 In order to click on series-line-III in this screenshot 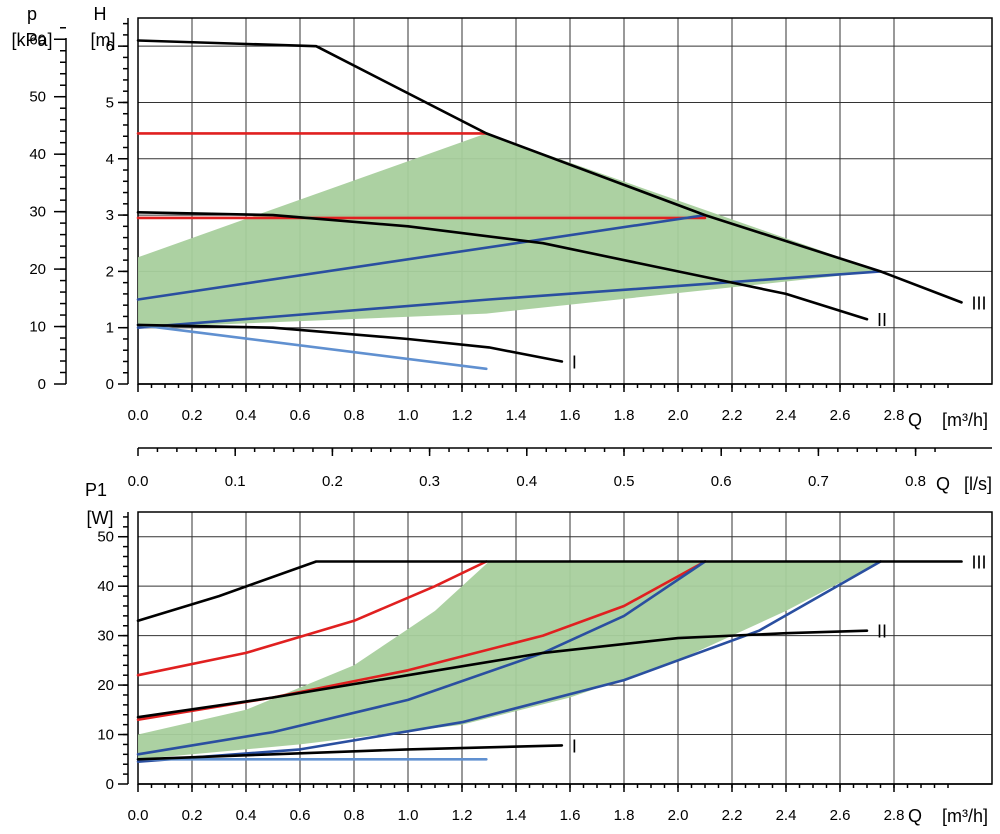, I will do `click(549, 591)`.